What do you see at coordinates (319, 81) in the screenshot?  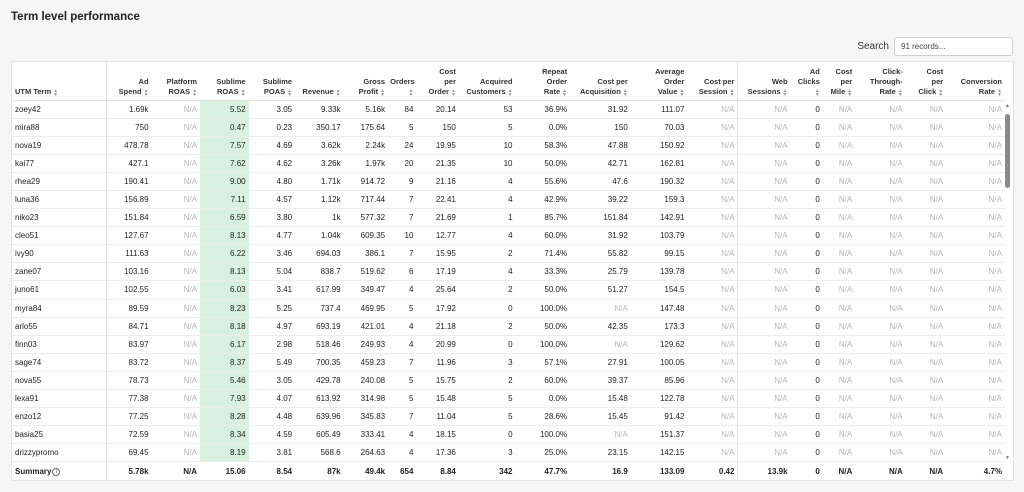 I see `column-header: Revenue ▲ ▼` at bounding box center [319, 81].